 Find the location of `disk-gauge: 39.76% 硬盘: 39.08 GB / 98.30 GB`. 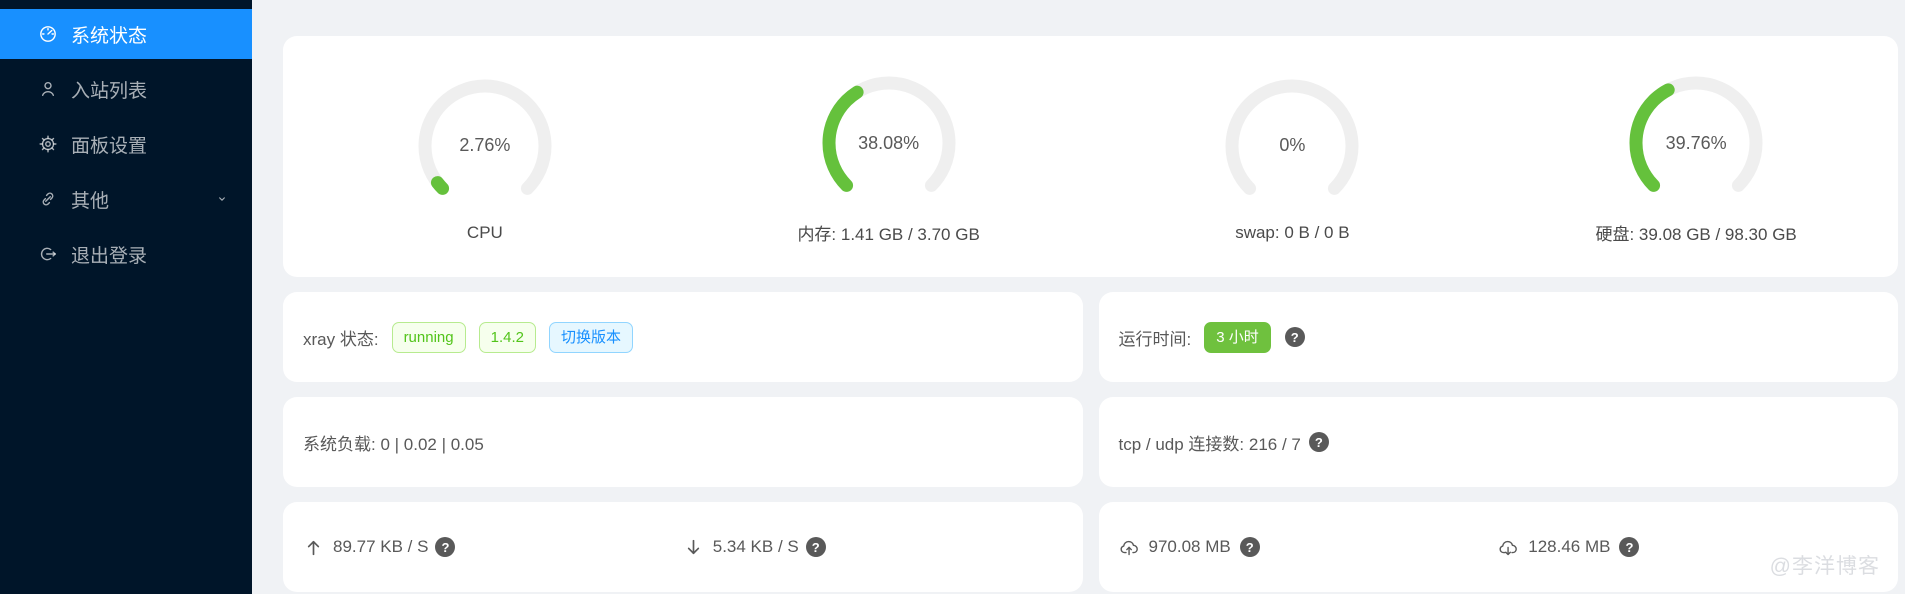

disk-gauge: 39.76% 硬盘: 39.08 GB / 98.30 GB is located at coordinates (1696, 156).